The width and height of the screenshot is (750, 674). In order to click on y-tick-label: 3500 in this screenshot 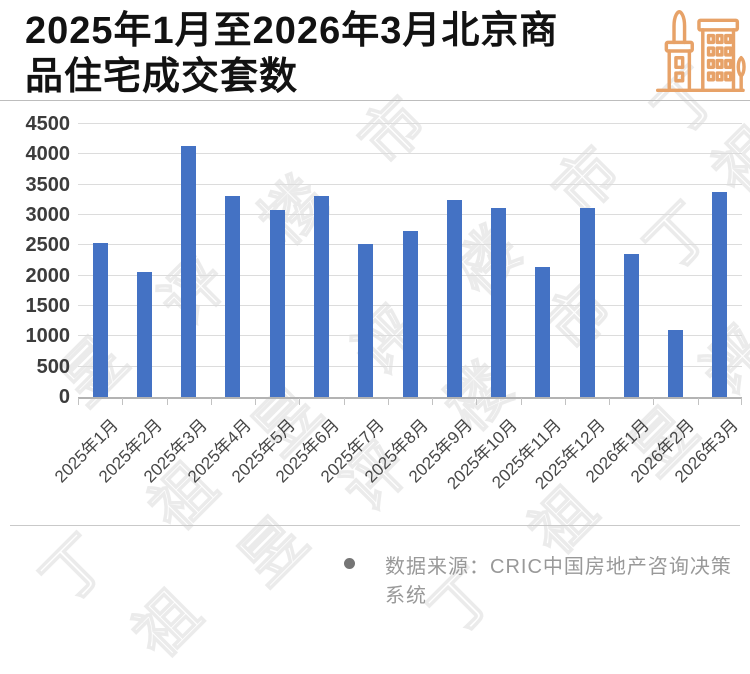, I will do `click(48, 184)`.